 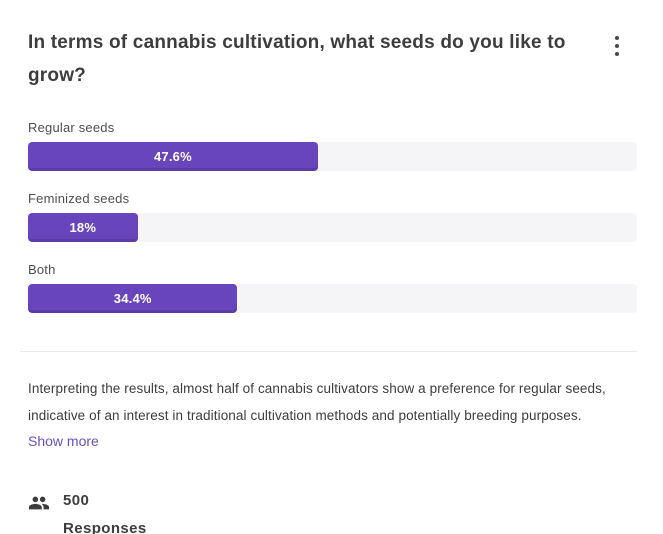 I want to click on responses-footer: 500 Responses, so click(x=332, y=512).